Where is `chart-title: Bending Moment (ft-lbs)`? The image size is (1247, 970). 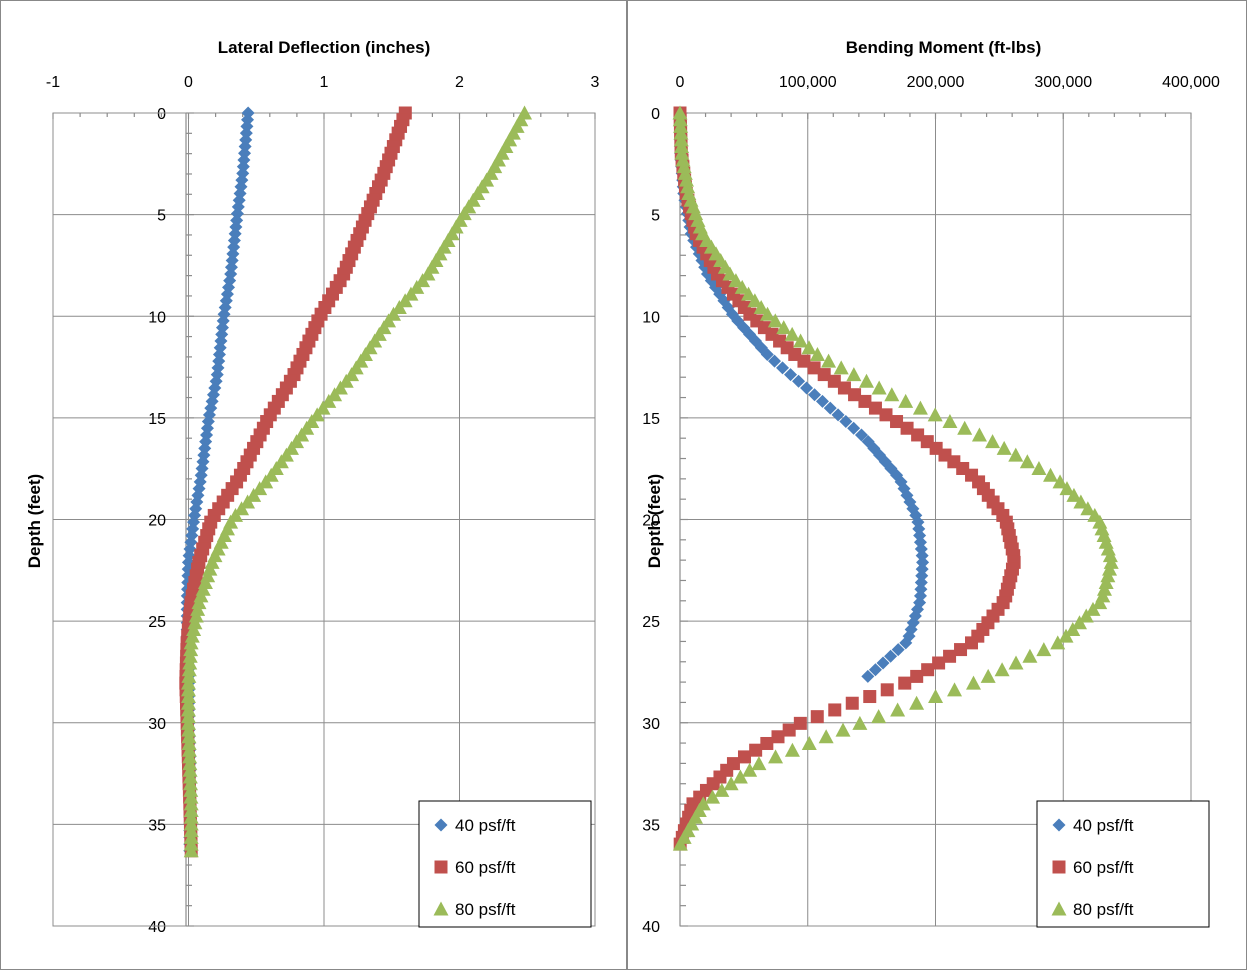
chart-title: Bending Moment (ft-lbs) is located at coordinates (943, 47).